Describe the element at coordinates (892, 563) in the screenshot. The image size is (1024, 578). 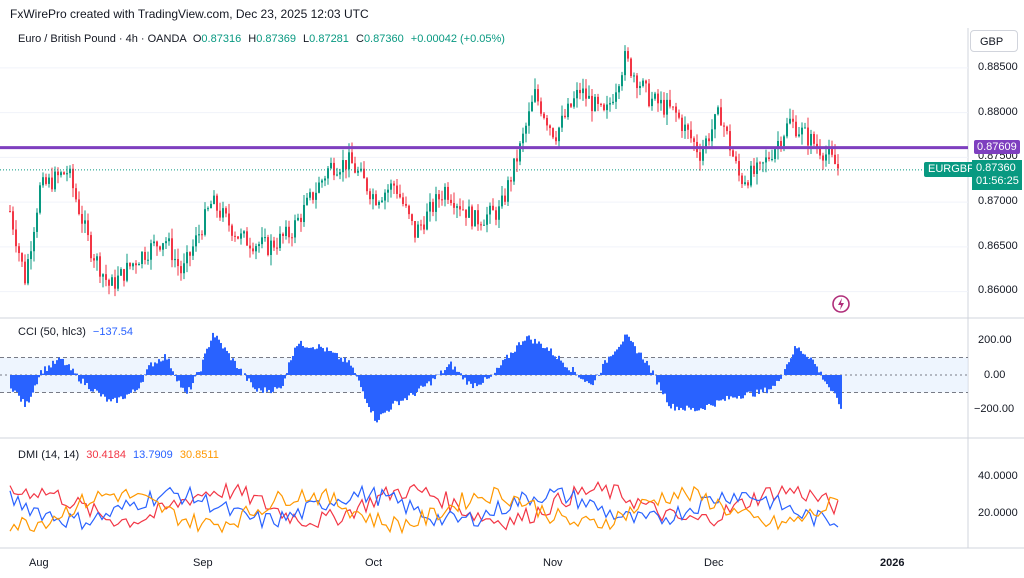
I see `time-axis-label: 2026` at that location.